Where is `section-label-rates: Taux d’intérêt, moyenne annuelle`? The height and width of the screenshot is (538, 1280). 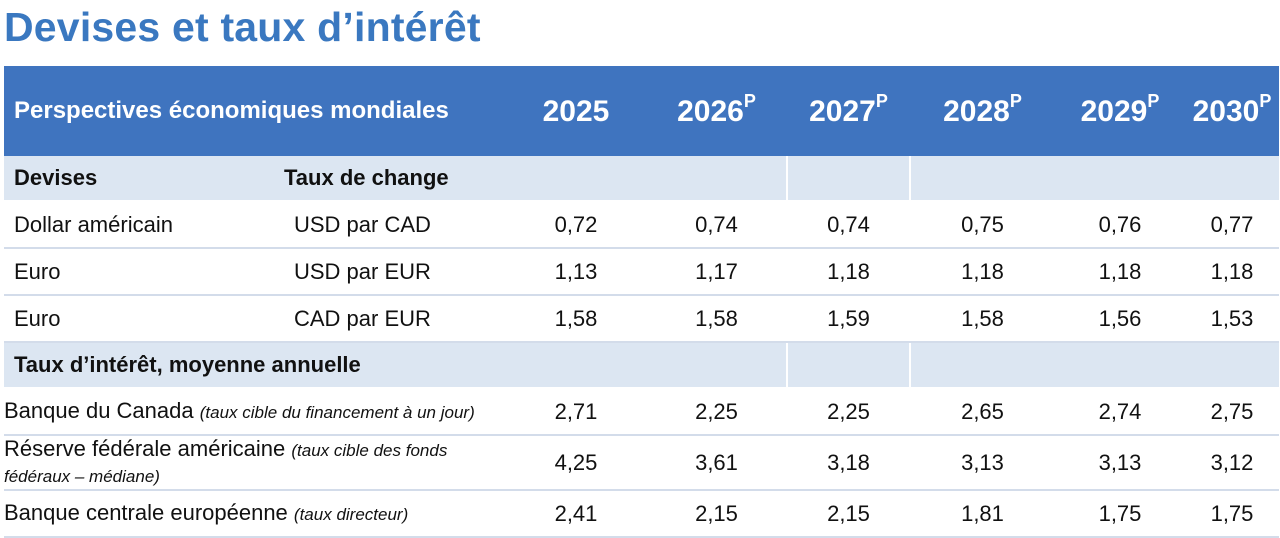
section-label-rates: Taux d’intérêt, moyenne annuelle is located at coordinates (255, 365).